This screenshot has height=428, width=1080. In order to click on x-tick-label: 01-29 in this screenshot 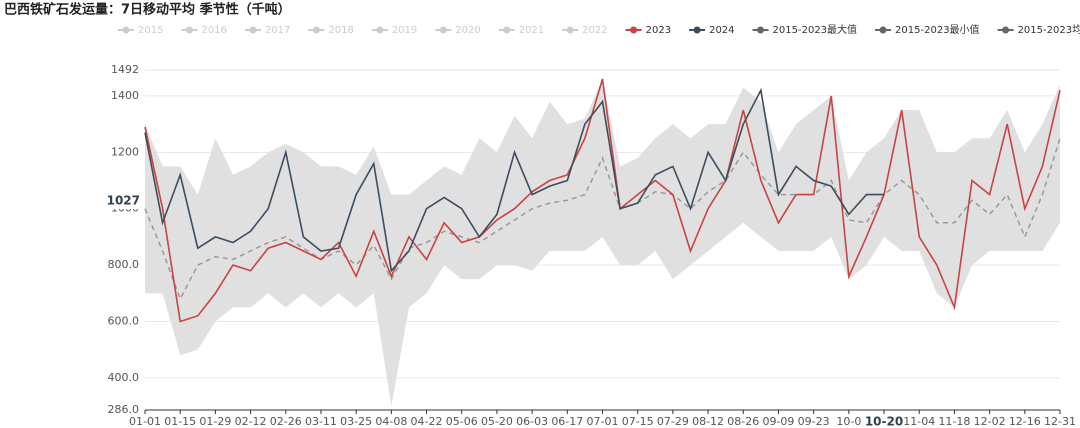, I will do `click(215, 421)`.